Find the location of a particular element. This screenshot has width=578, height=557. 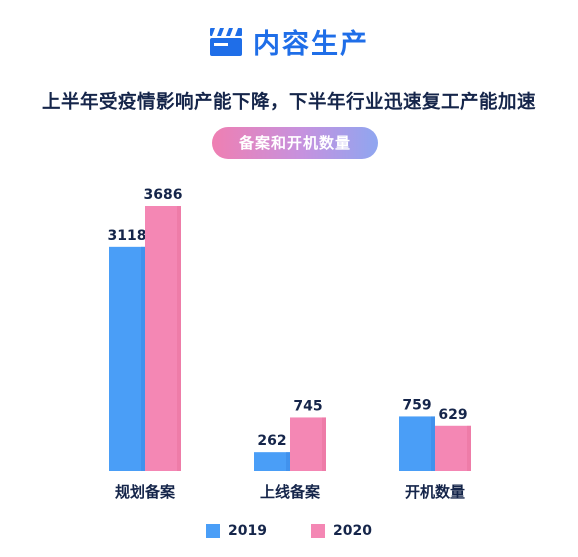

data-label-2019-1: 262 is located at coordinates (271, 441).